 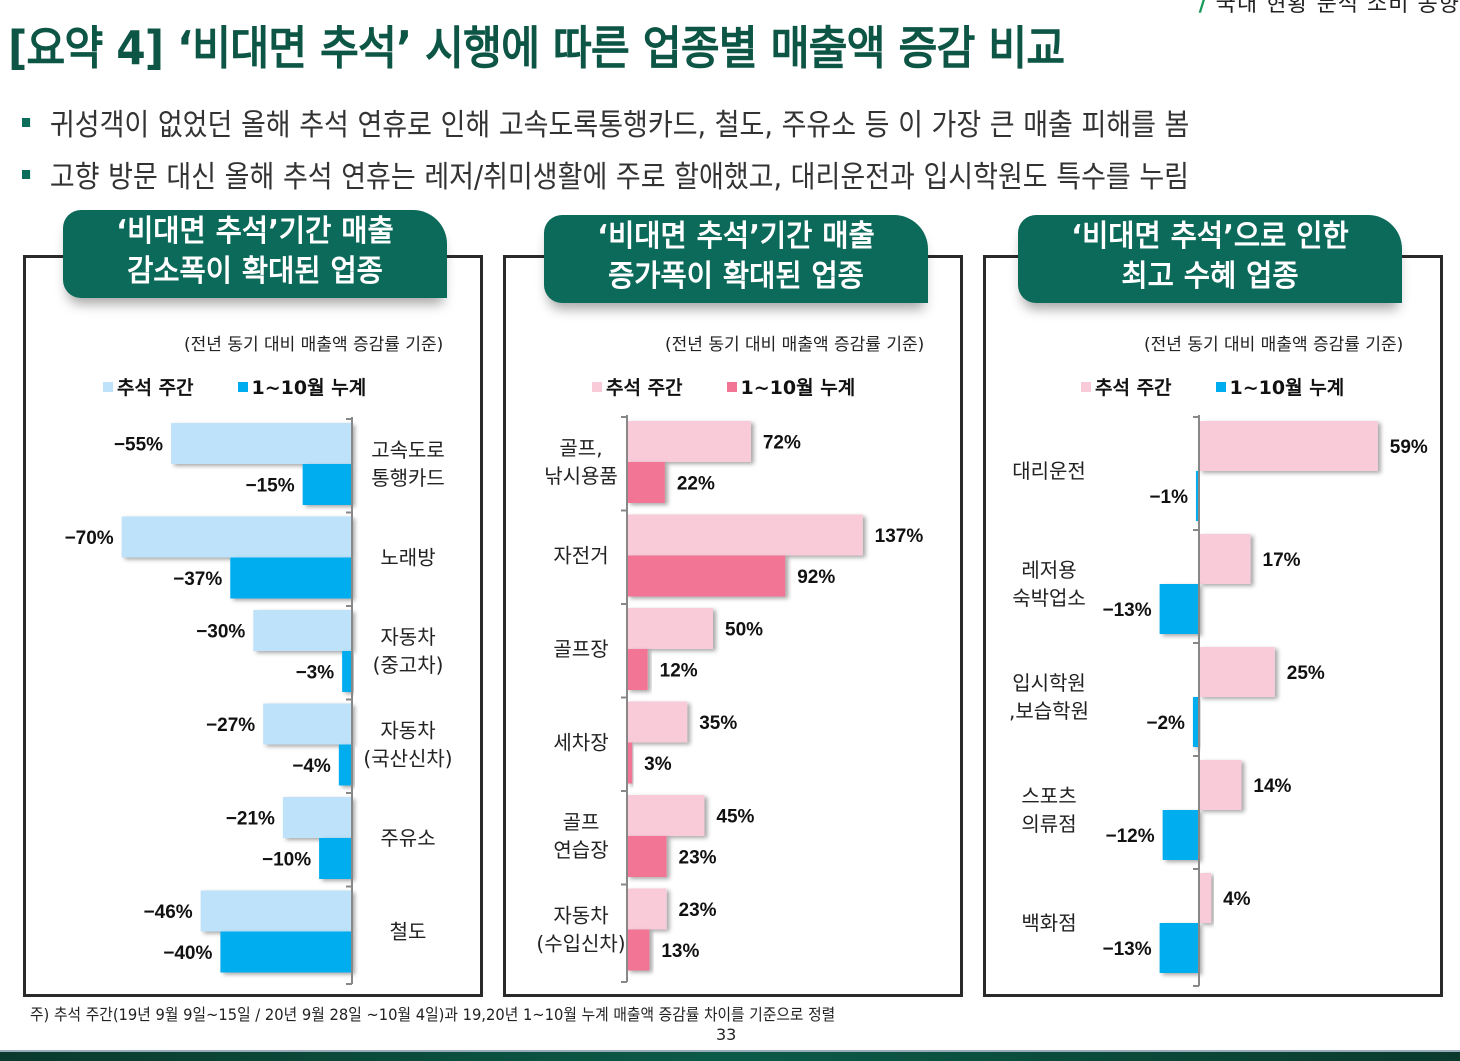 What do you see at coordinates (1337, 8) in the screenshot?
I see `top-right-label: 국내 현황 분석 소비 동향` at bounding box center [1337, 8].